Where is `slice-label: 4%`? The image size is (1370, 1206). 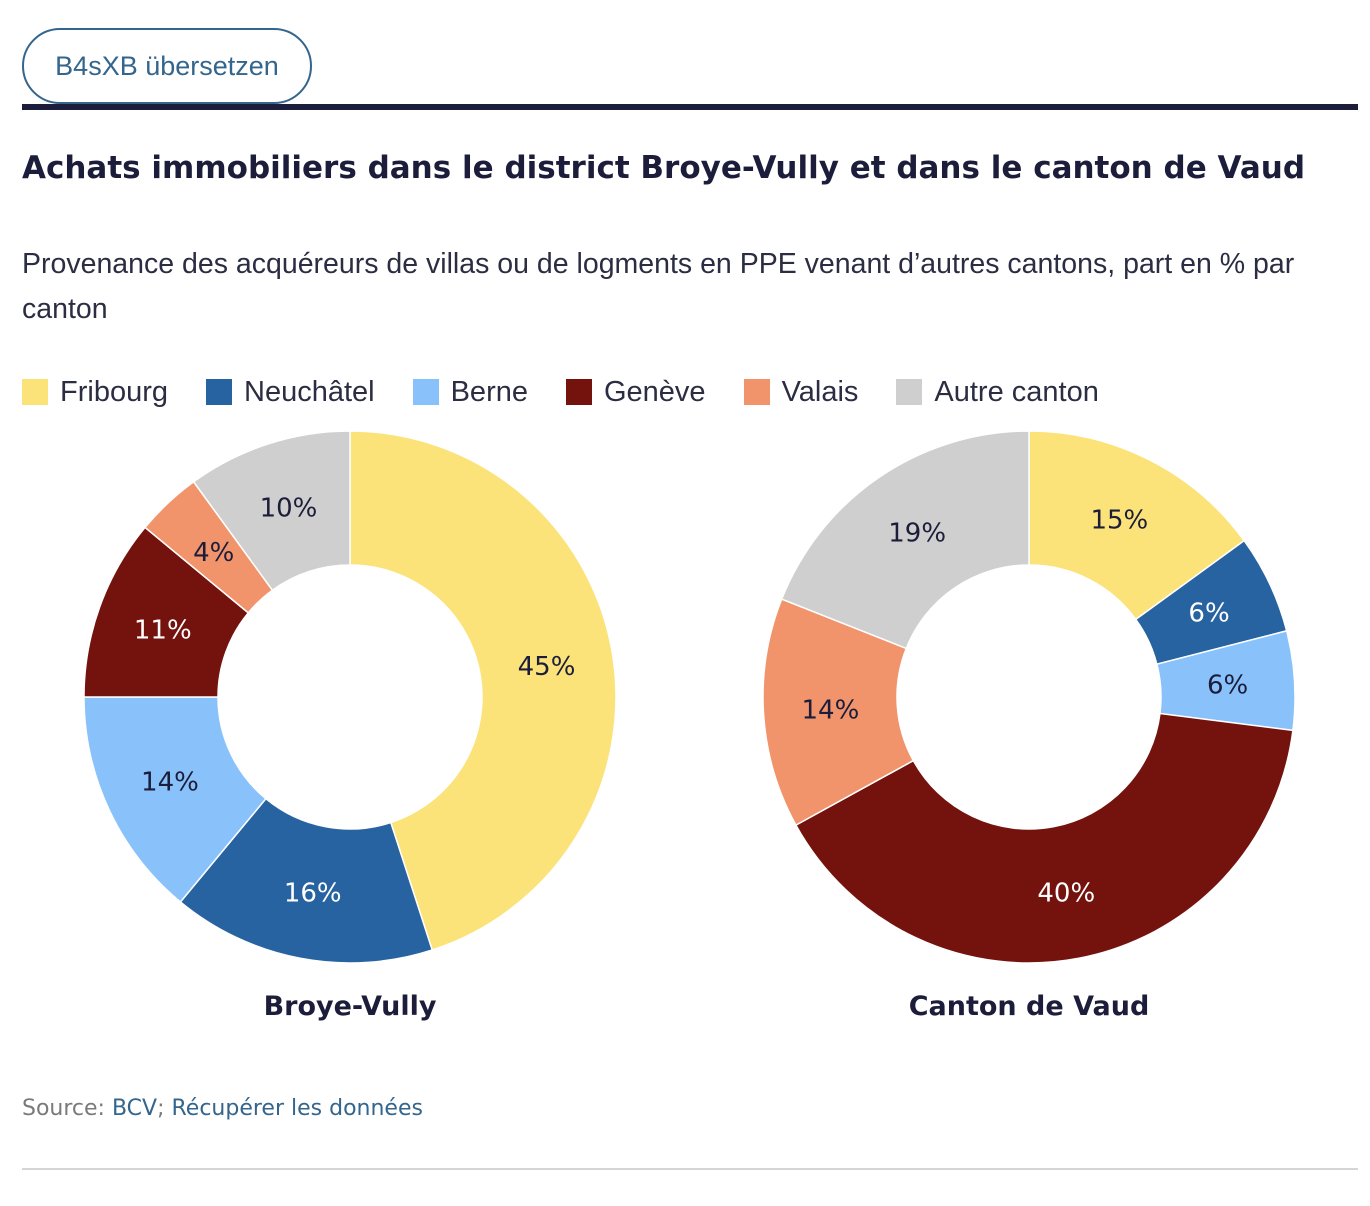 slice-label: 4% is located at coordinates (213, 553).